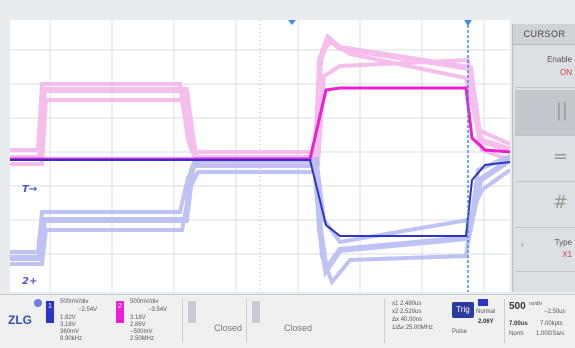  What do you see at coordinates (468, 23) in the screenshot?
I see `cursor-x-handle` at bounding box center [468, 23].